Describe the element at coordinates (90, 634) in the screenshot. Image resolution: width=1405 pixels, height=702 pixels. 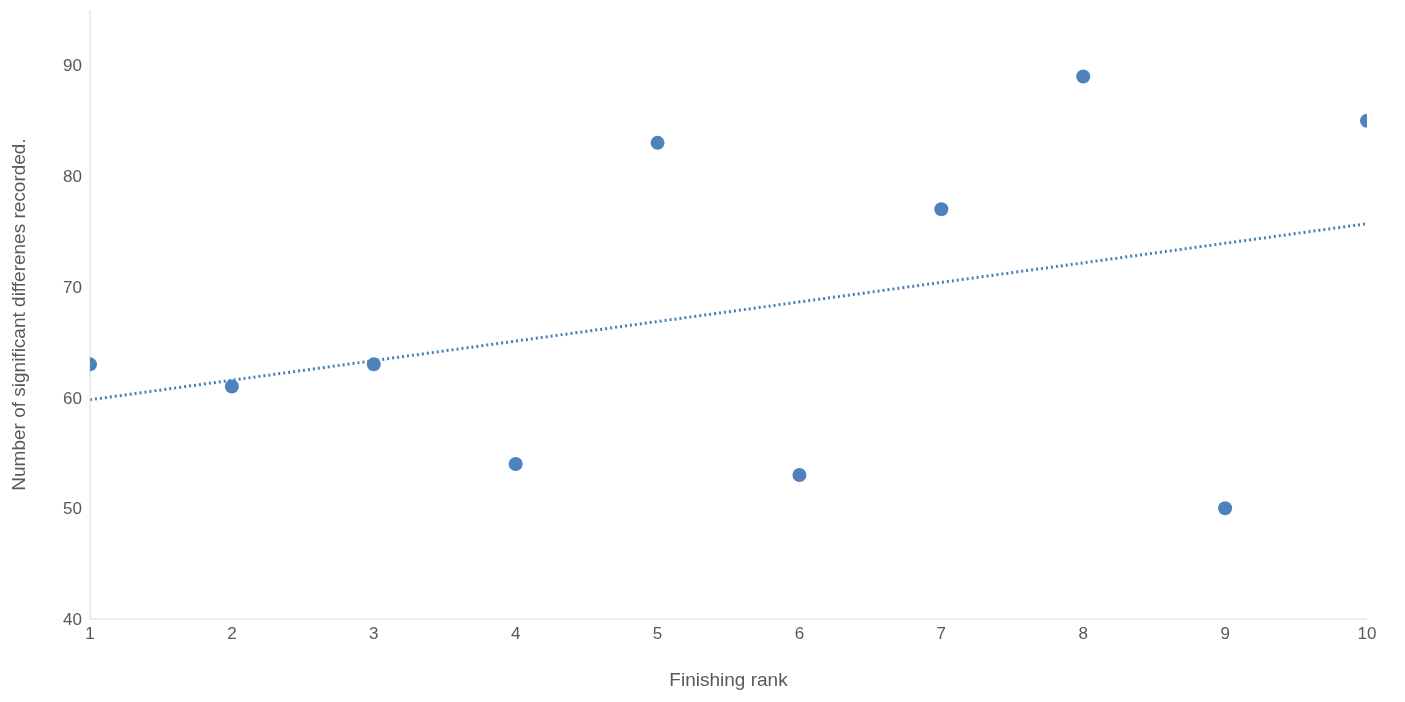
I see `x-tick-label: 1` at that location.